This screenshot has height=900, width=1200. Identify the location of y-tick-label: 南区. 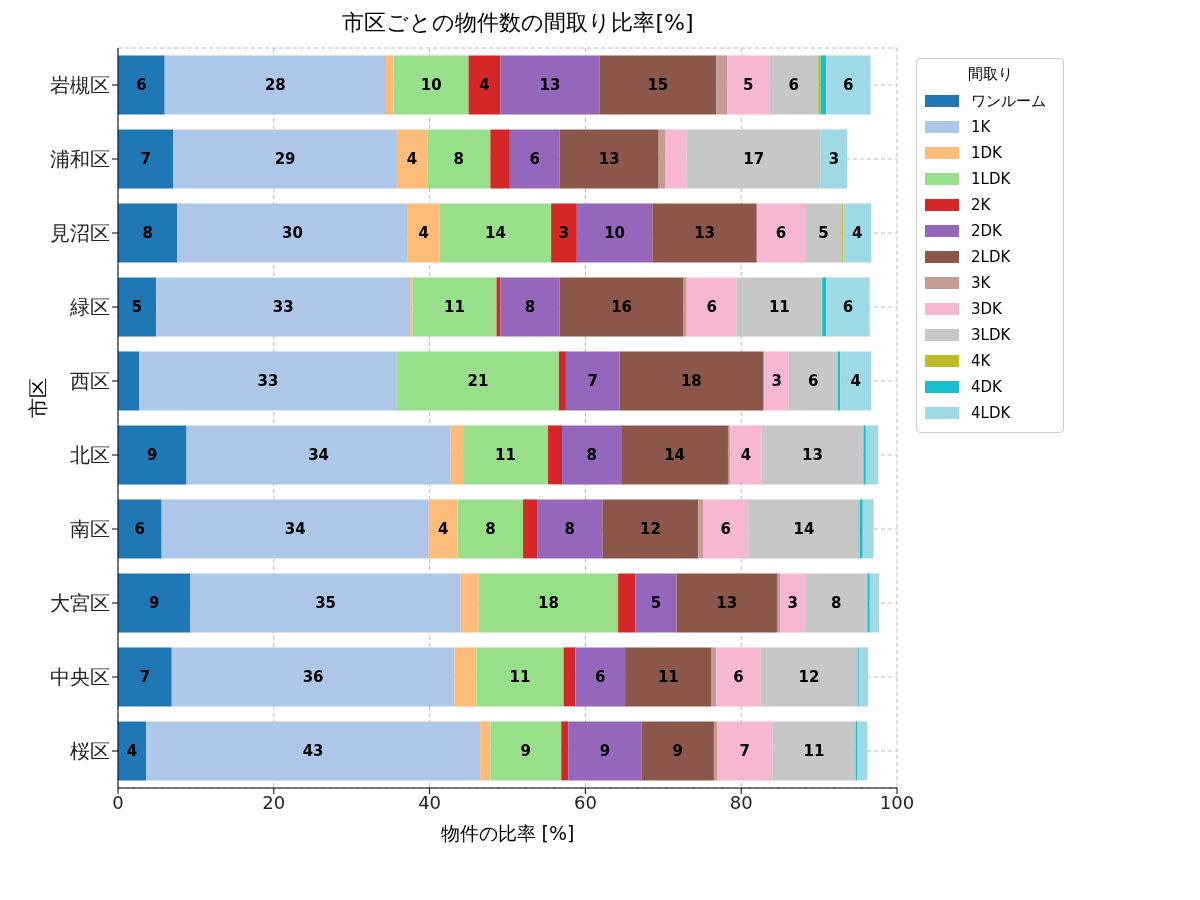
(90, 529).